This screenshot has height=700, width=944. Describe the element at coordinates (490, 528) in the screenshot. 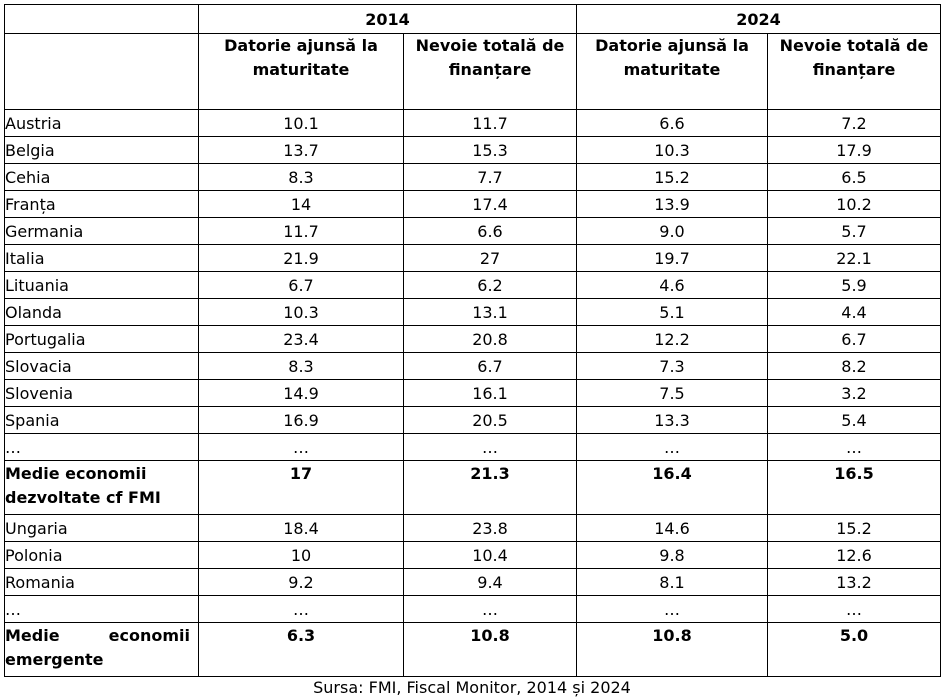

I see `financing-need-2014-cell: 23.8` at that location.